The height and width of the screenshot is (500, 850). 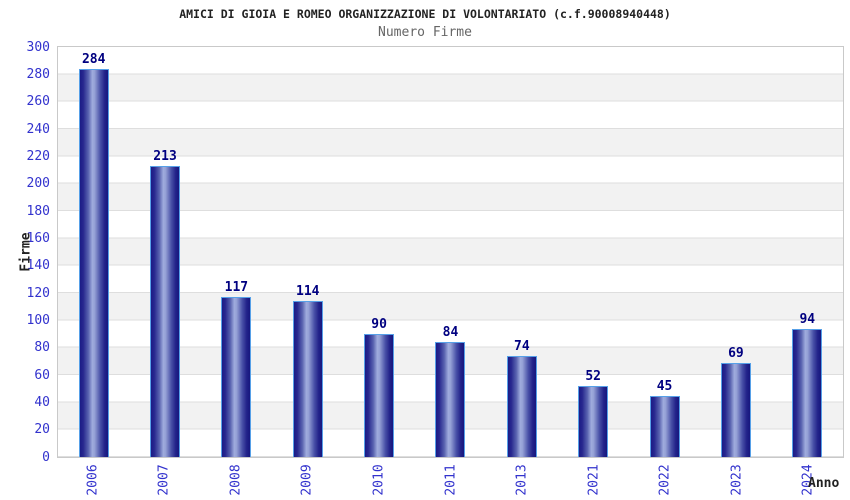 I want to click on bar-slot: 90, so click(x=378, y=252).